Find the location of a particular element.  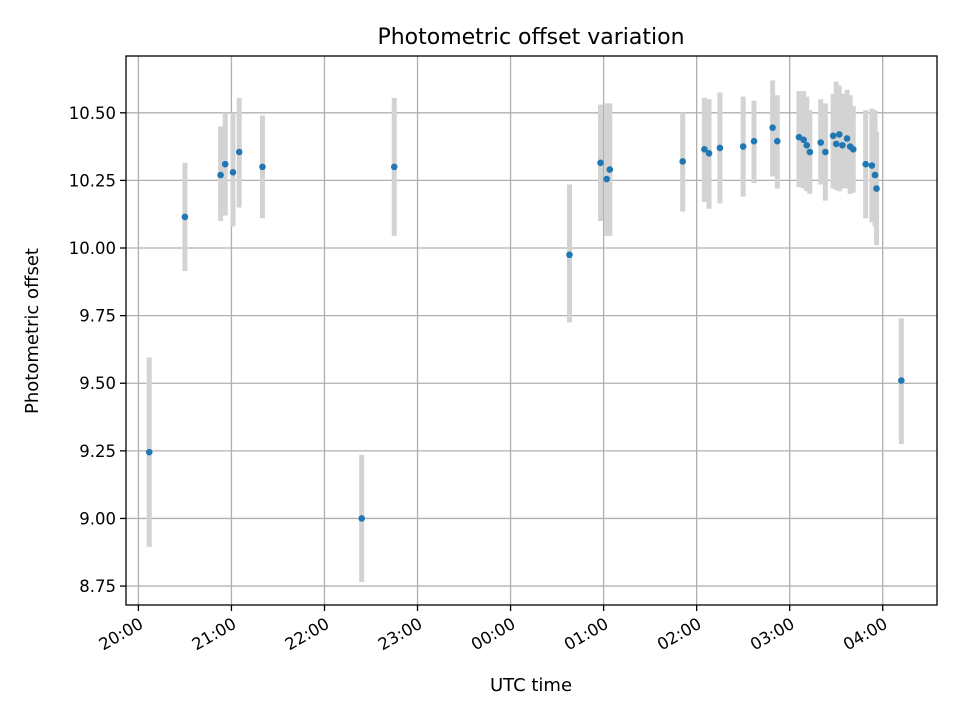

y-tick-label-4: 9.75 is located at coordinates (97, 316).